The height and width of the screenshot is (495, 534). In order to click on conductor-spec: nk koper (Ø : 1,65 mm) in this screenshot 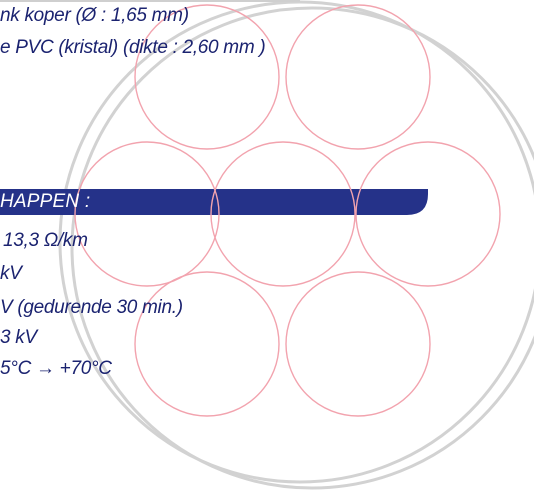, I will do `click(94, 15)`.